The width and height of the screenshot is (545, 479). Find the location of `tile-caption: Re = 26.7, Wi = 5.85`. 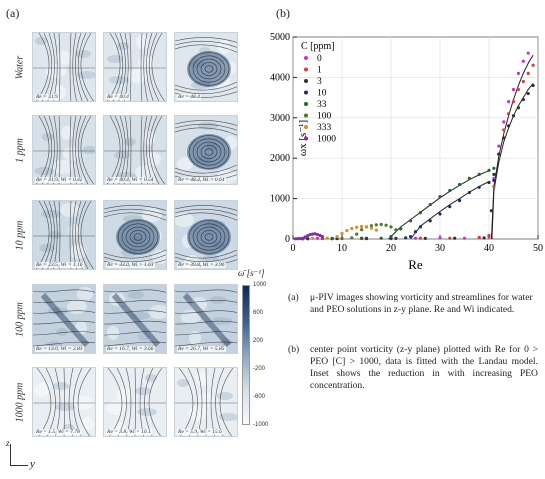

tile-caption: Re = 26.7, Wi = 5.85 is located at coordinates (201, 349).